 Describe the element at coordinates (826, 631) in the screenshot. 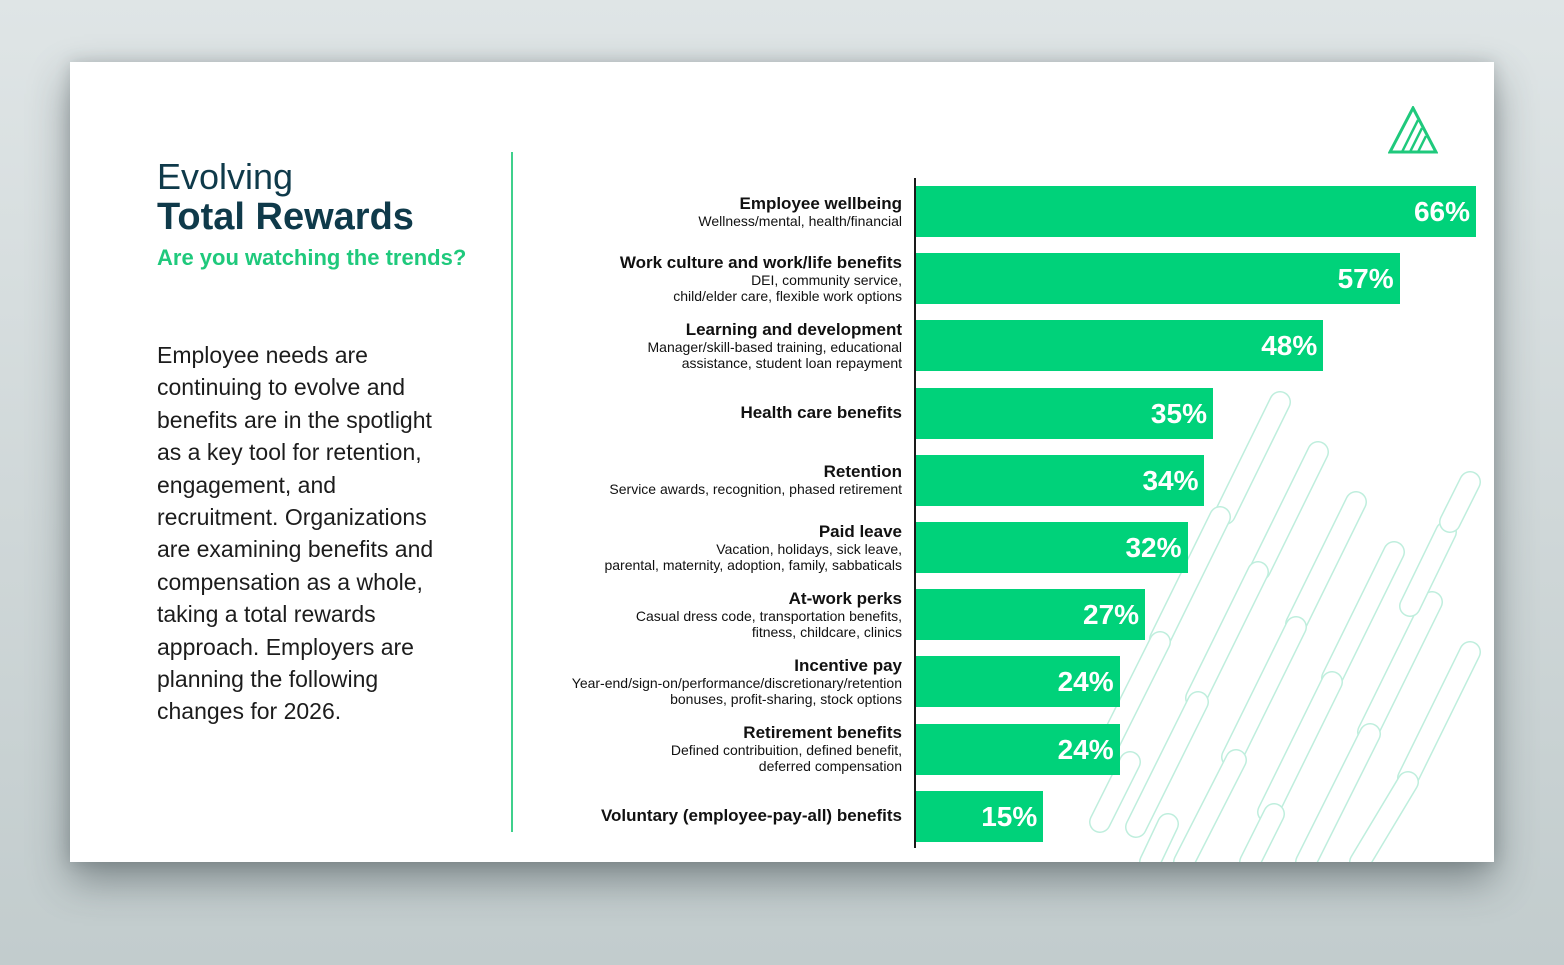

I see `category-description: fitness, childcare, clinics` at that location.